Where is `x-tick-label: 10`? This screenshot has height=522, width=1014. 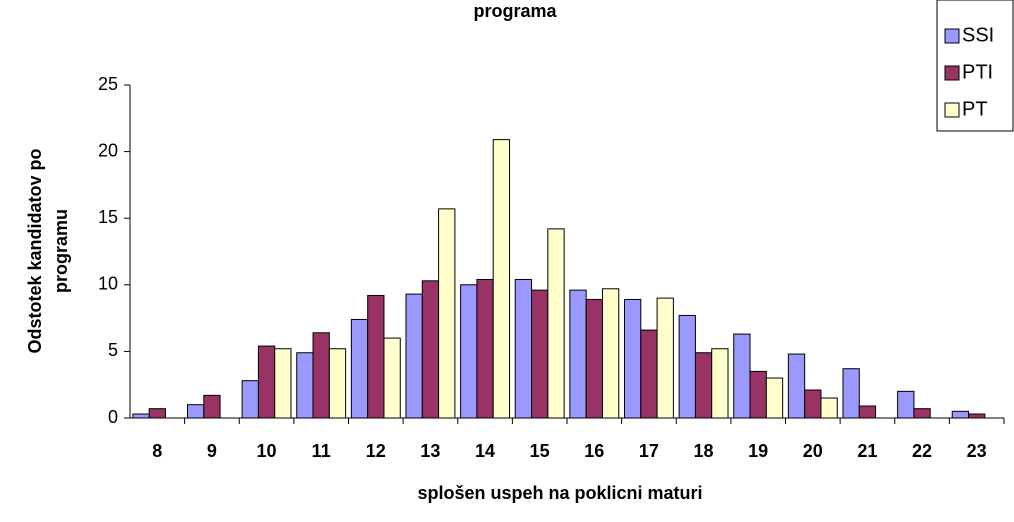
x-tick-label: 10 is located at coordinates (267, 451).